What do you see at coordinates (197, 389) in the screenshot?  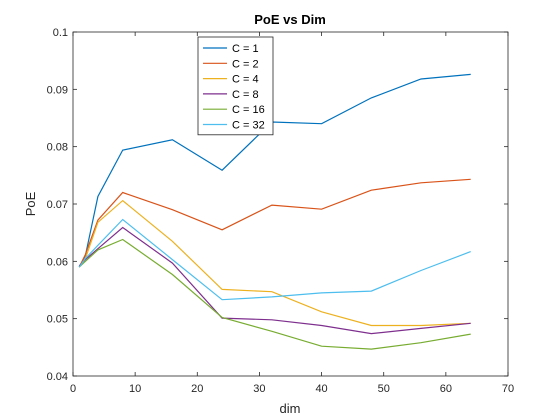 I see `x-tick-label: 20` at bounding box center [197, 389].